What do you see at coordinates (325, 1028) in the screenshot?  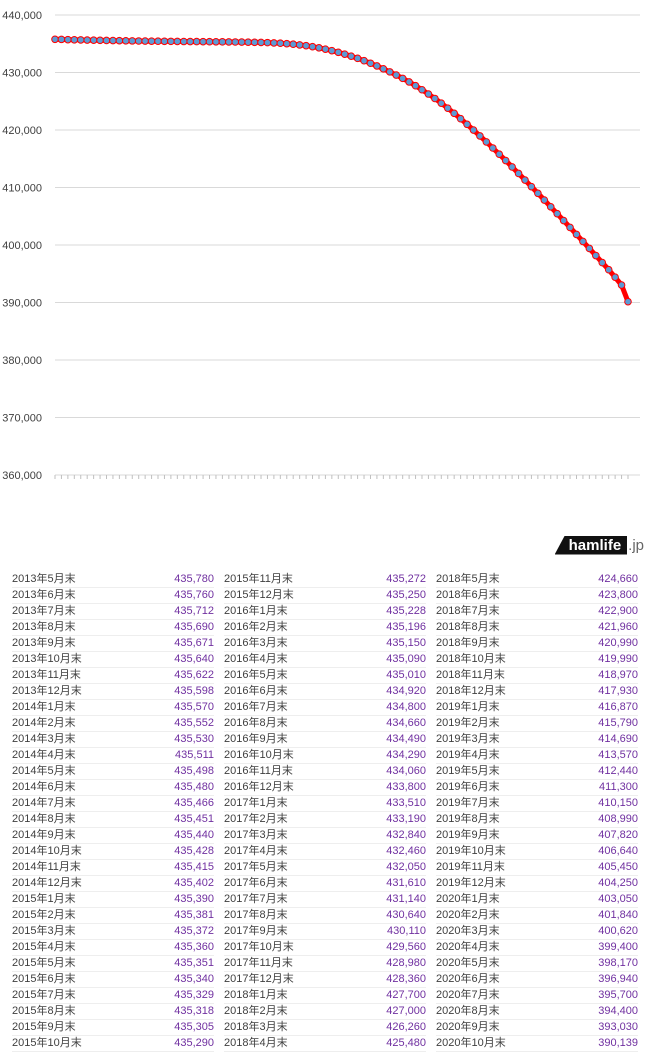 I see `data-row: 2018年3月末 426,260` at bounding box center [325, 1028].